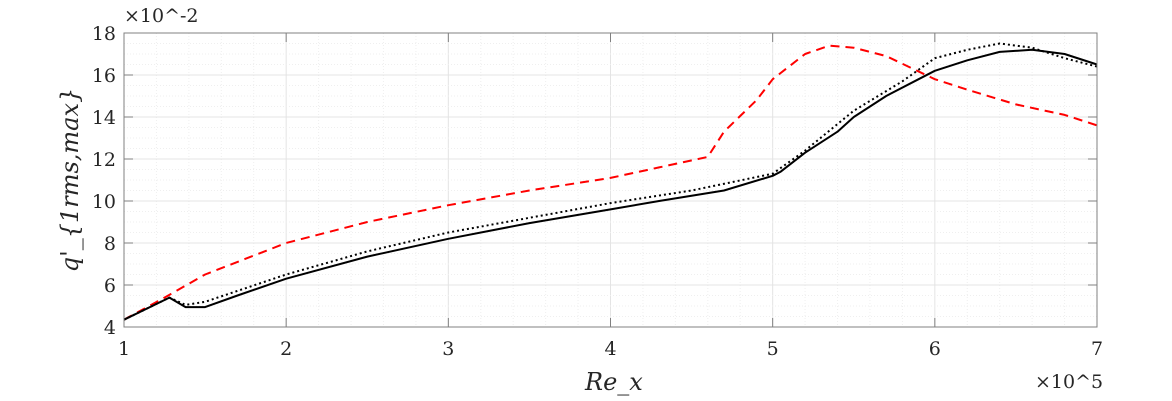 The height and width of the screenshot is (401, 1172). What do you see at coordinates (110, 286) in the screenshot?
I see `y-tick-label: 6` at bounding box center [110, 286].